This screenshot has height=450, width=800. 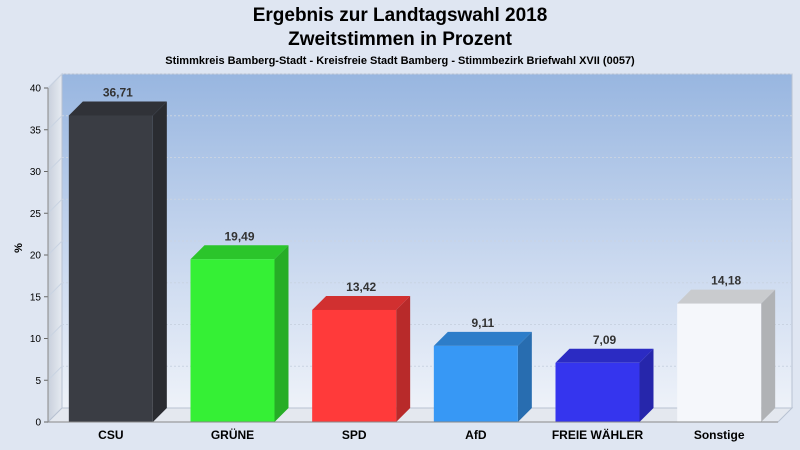 What do you see at coordinates (36, 89) in the screenshot?
I see `y-tick-label: 40` at bounding box center [36, 89].